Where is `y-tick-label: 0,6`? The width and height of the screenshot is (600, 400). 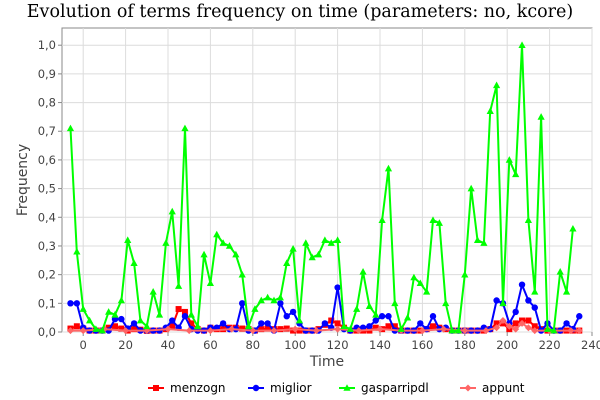 y-tick-label: 0,6 is located at coordinates (47, 160).